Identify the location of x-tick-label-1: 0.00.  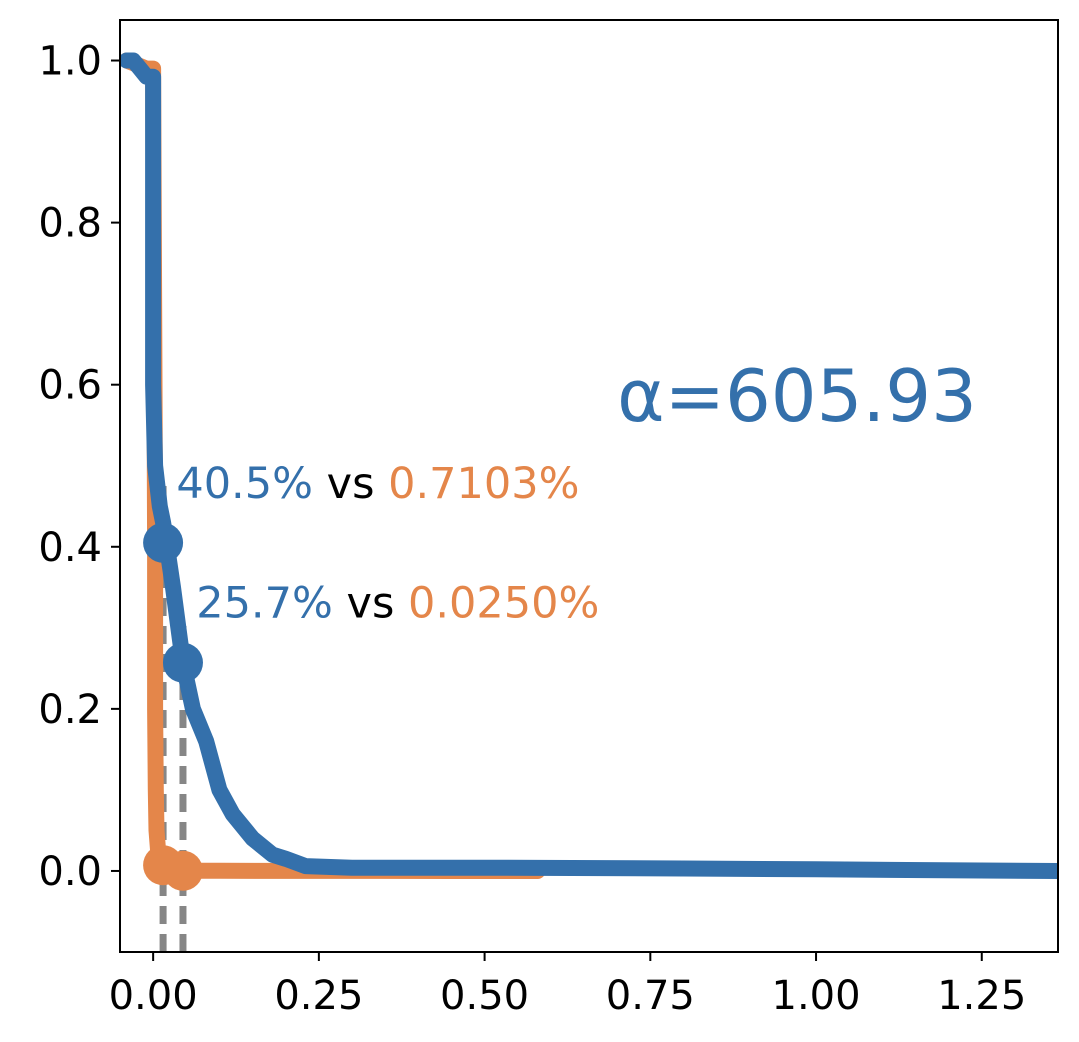
(153, 996).